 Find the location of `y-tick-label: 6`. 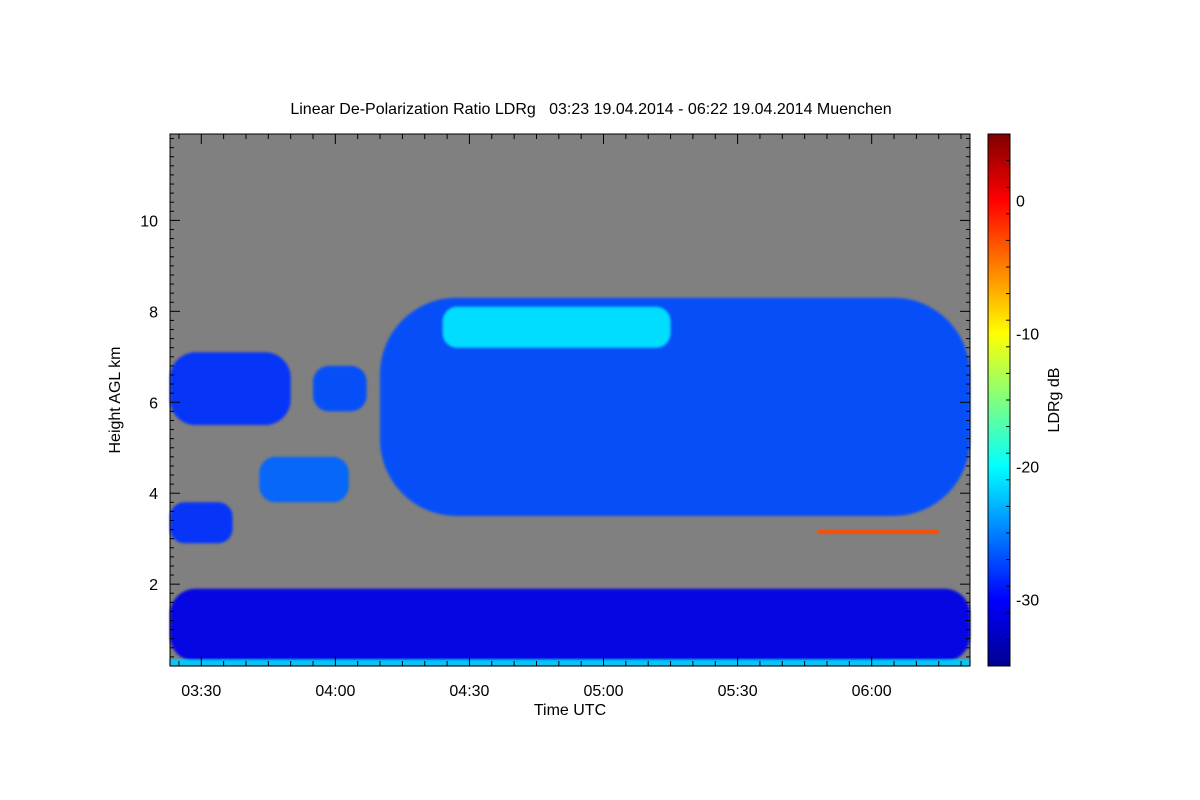

y-tick-label: 6 is located at coordinates (153, 403).